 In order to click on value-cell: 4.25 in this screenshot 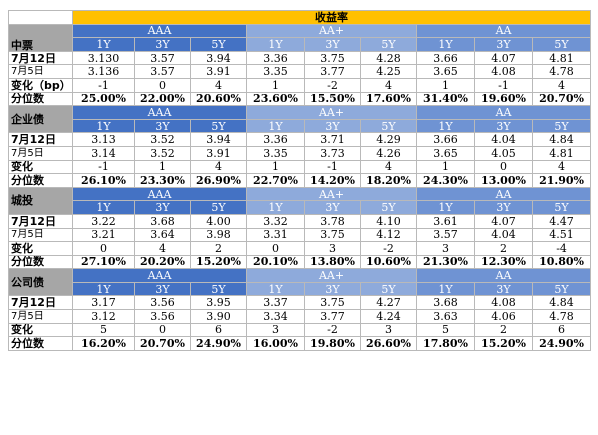, I will do `click(388, 71)`.